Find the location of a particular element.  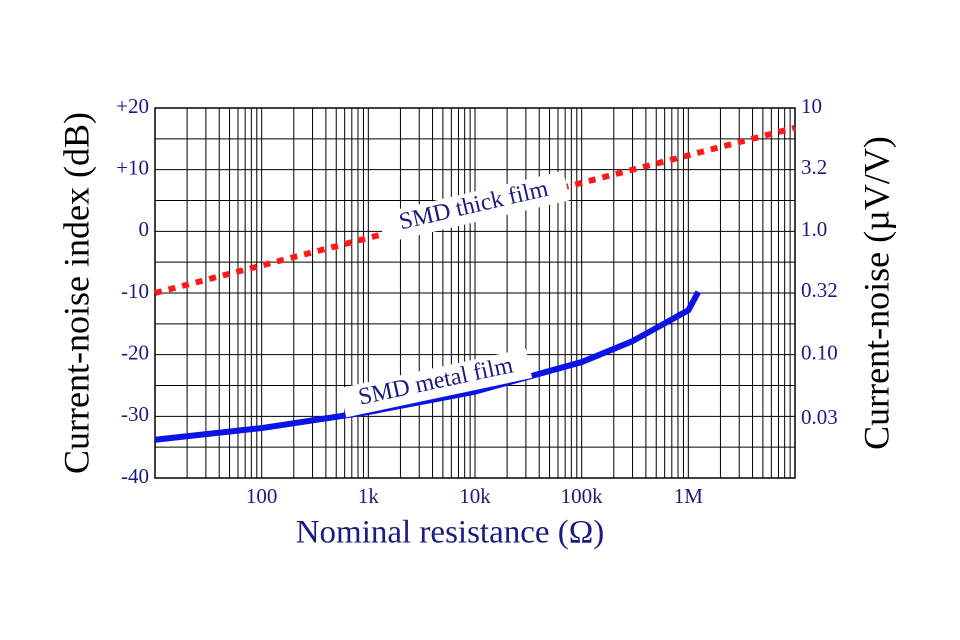

x-tick-label: 1k is located at coordinates (369, 496).